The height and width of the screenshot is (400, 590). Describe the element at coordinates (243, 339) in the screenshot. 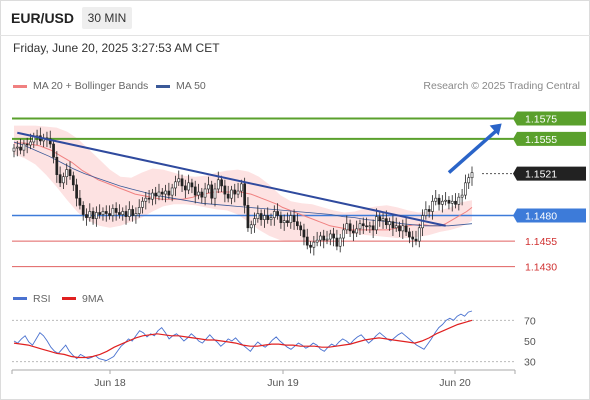

I see `rsi-9ma-line` at that location.